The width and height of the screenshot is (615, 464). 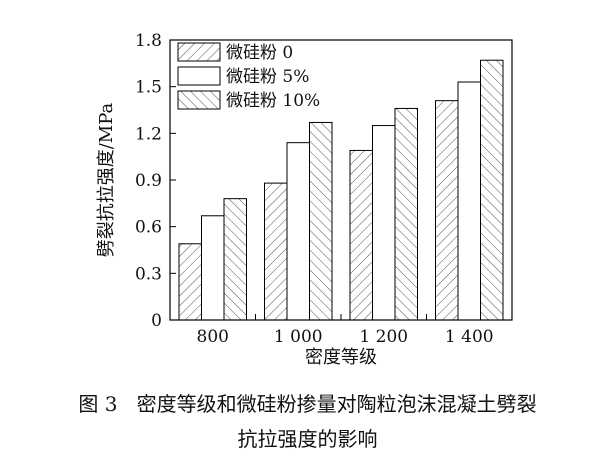 I want to click on y-tick-label: 1.2, so click(x=148, y=134).